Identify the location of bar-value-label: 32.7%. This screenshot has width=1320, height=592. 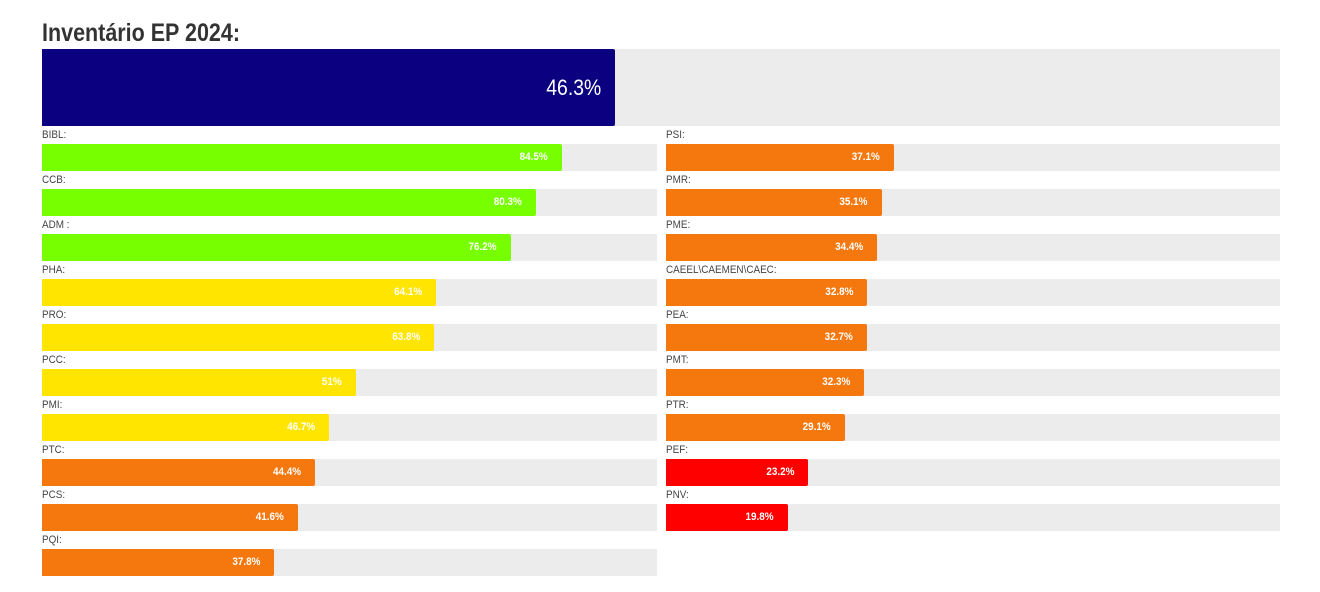
(838, 337).